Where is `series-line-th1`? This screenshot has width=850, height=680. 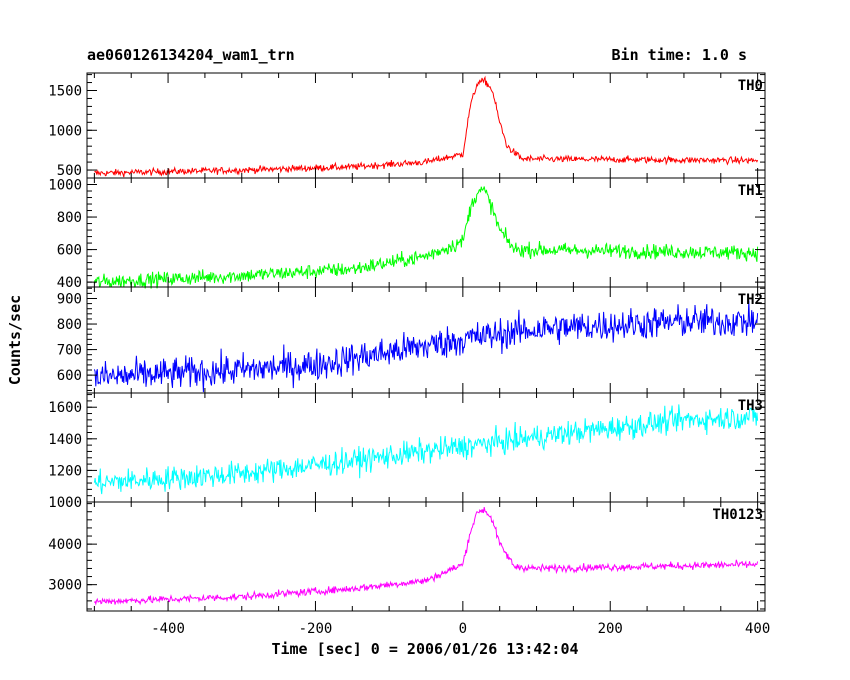 series-line-th1 is located at coordinates (426, 237).